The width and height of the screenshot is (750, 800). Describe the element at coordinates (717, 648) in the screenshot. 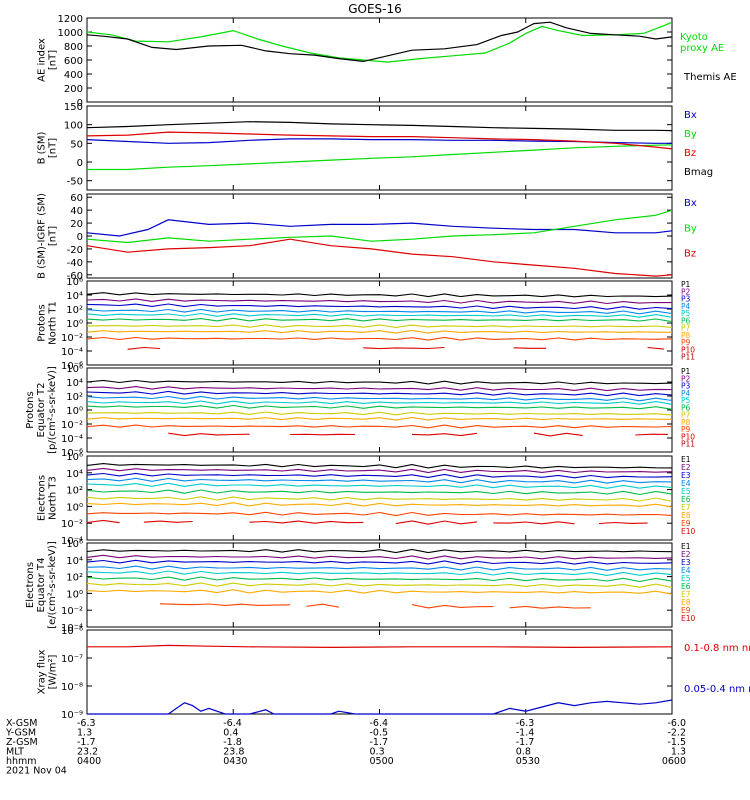

I see `legend-entry: 0.1-0.8 nm nm` at that location.